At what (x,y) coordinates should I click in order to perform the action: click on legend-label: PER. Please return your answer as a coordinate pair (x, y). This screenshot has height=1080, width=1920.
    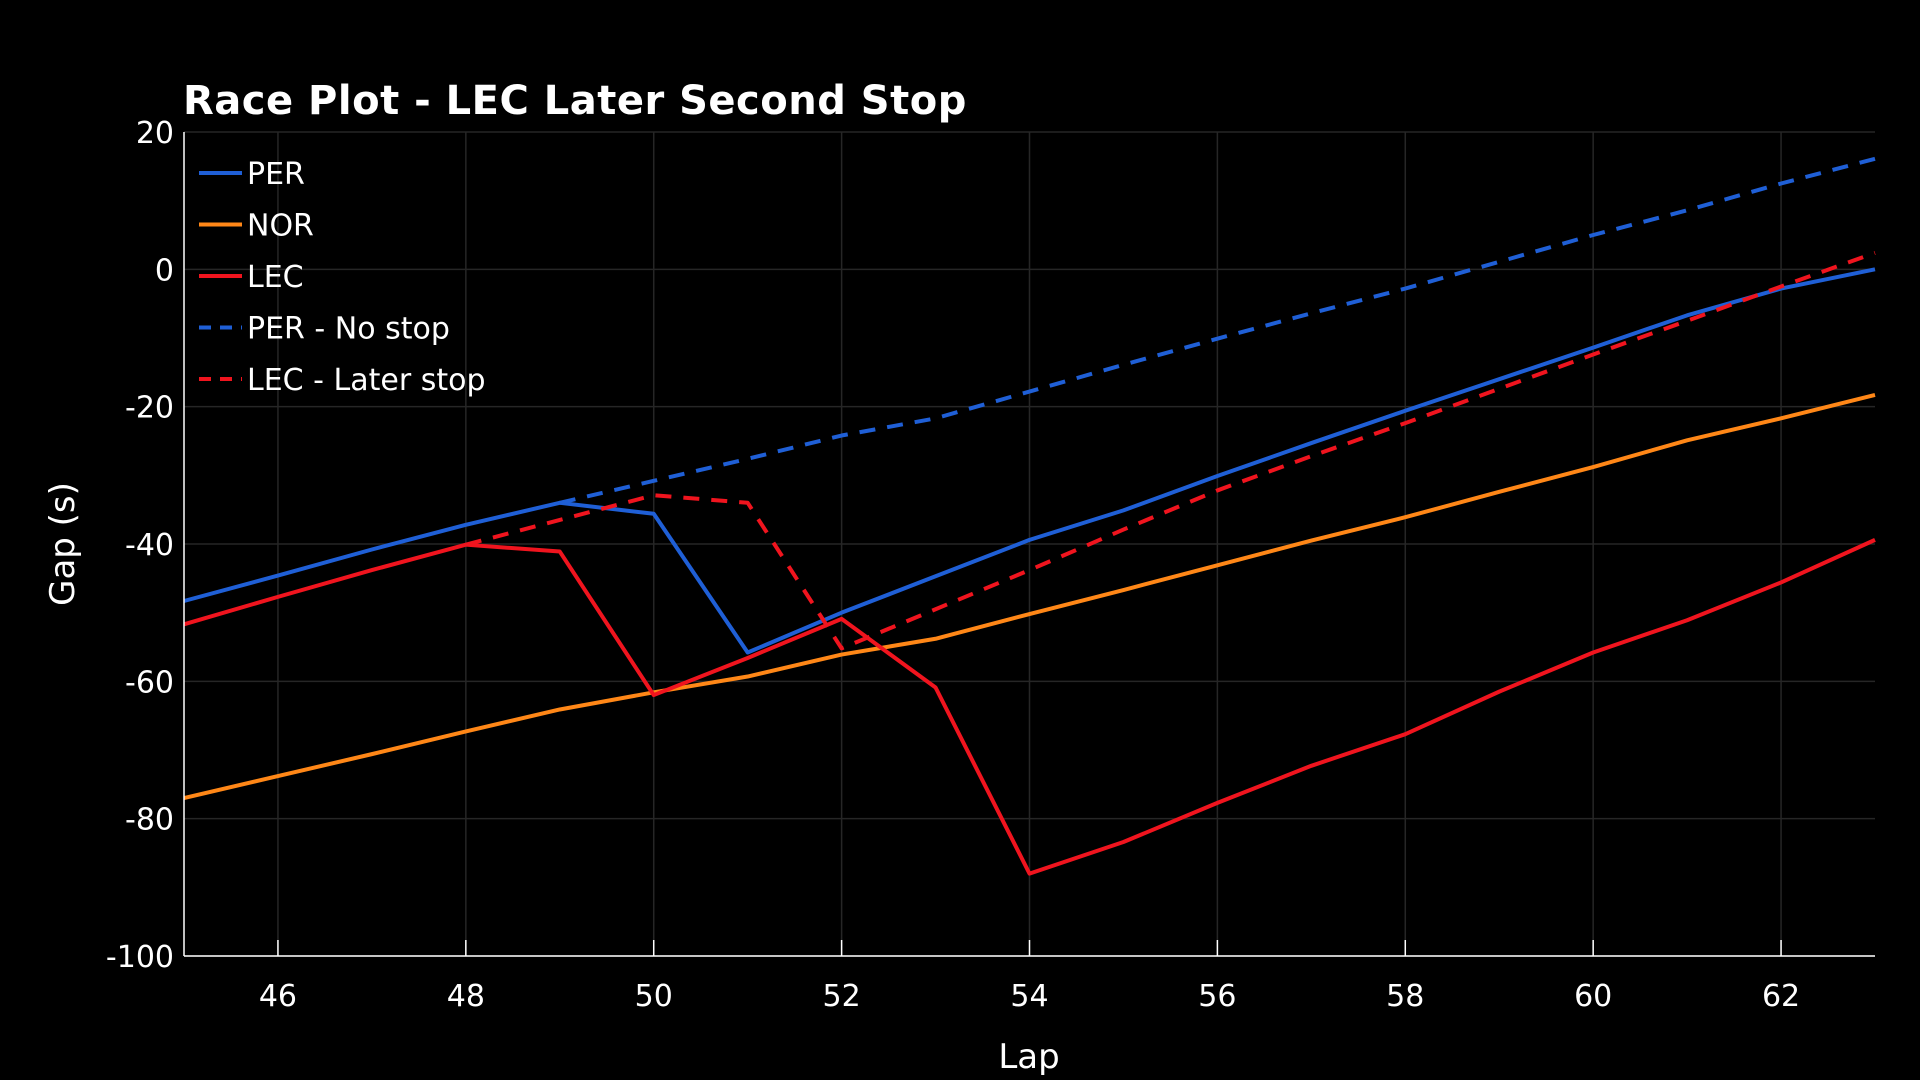
    Looking at the image, I should click on (276, 174).